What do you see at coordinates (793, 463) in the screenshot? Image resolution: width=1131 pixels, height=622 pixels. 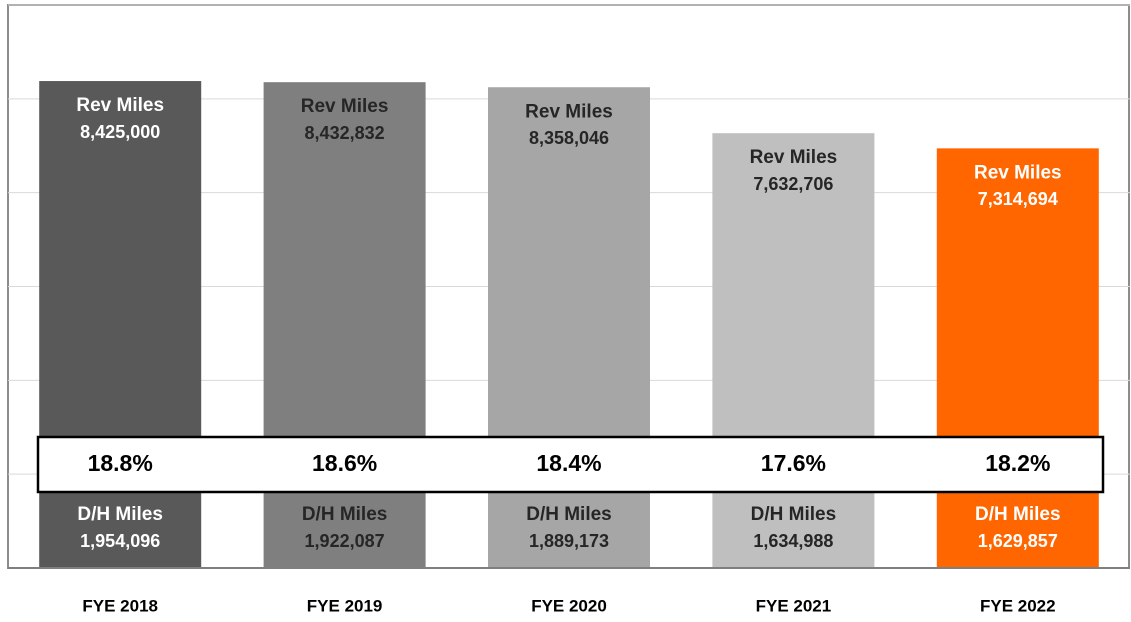 I see `percentage-label: 17.6%` at bounding box center [793, 463].